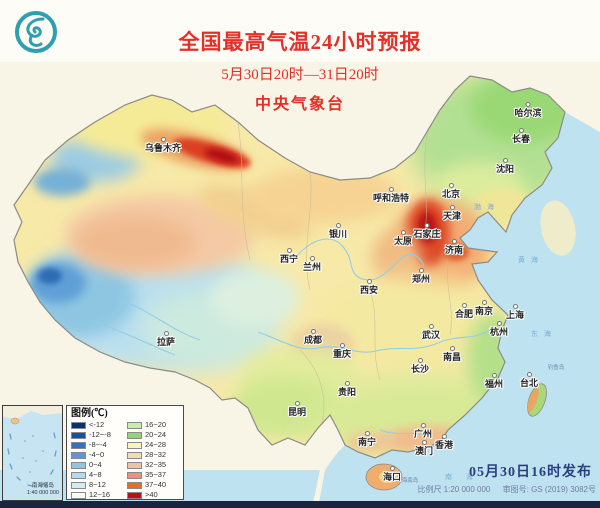 This screenshot has width=600, height=508. I want to click on city-marker: 广州, so click(423, 431).